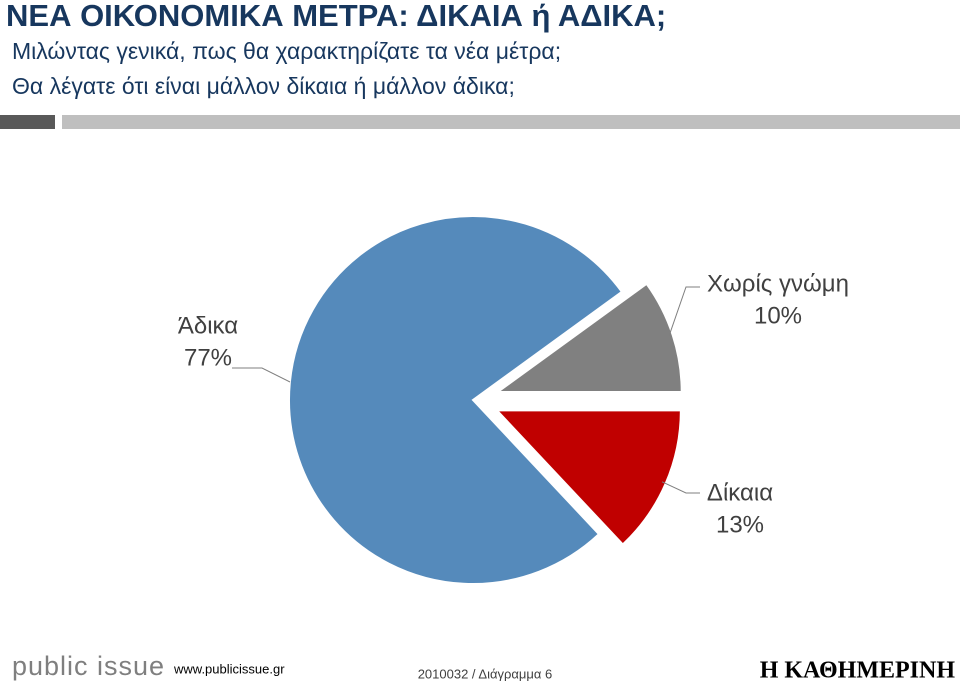 This screenshot has width=960, height=687. I want to click on chart-title: ΝΕΑ ΟΙΚΟΝΟΜΙΚΑ ΜΕΤΡΑ: ΔΙΚΑΙΑ ή ΑΔΙΚΑ;, so click(336, 16).